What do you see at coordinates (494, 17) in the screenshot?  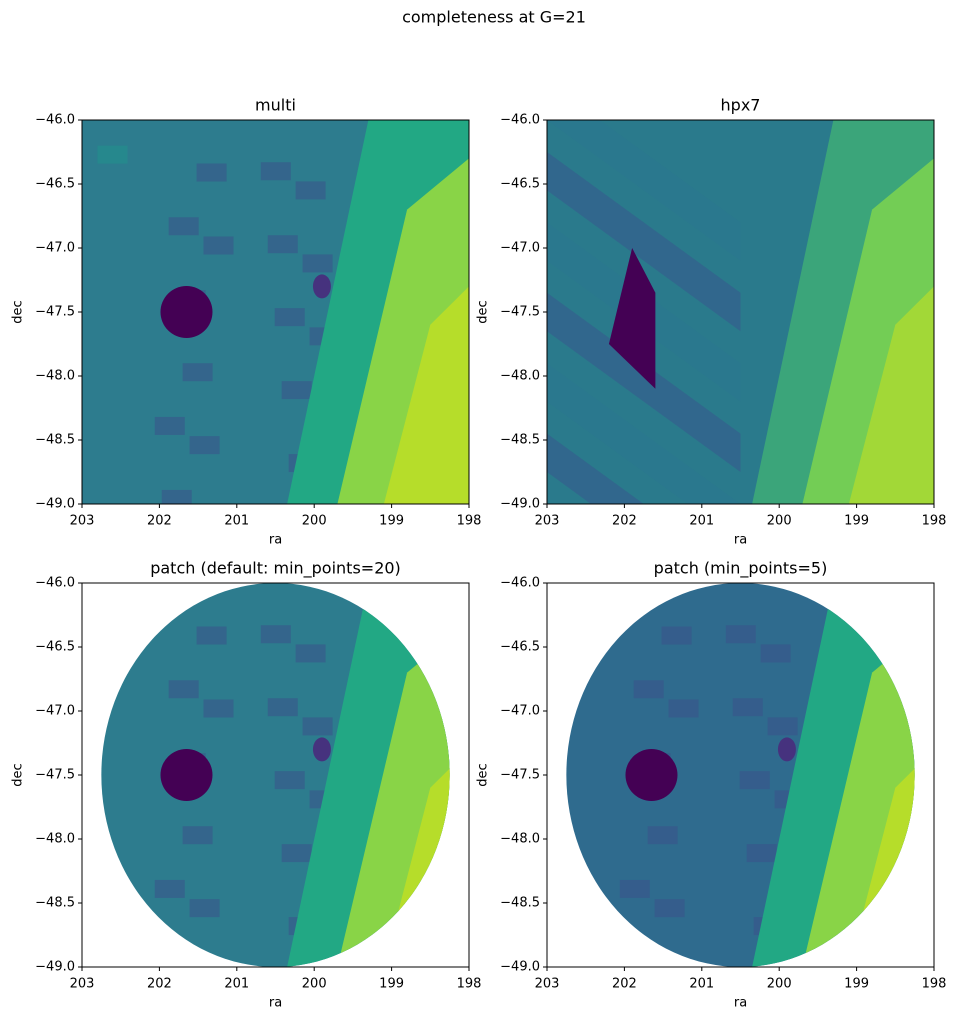 I see `figure-title: completeness at G=21` at bounding box center [494, 17].